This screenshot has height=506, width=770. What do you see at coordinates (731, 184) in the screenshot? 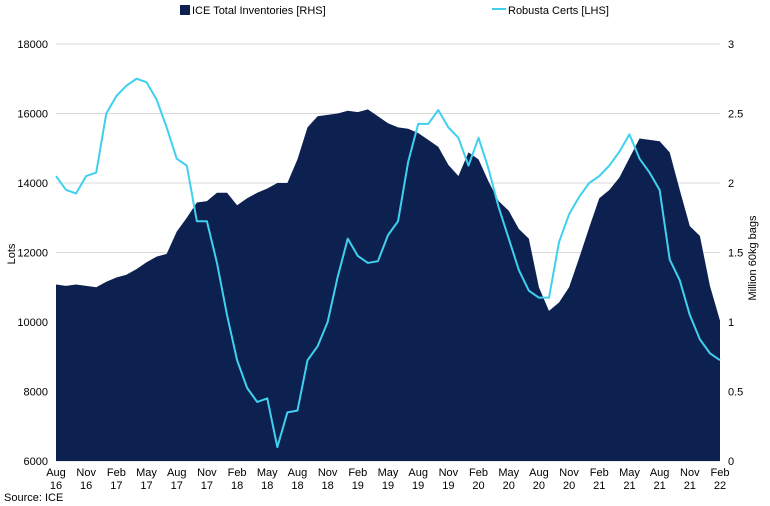
I see `right-tick-label: 2` at bounding box center [731, 184].